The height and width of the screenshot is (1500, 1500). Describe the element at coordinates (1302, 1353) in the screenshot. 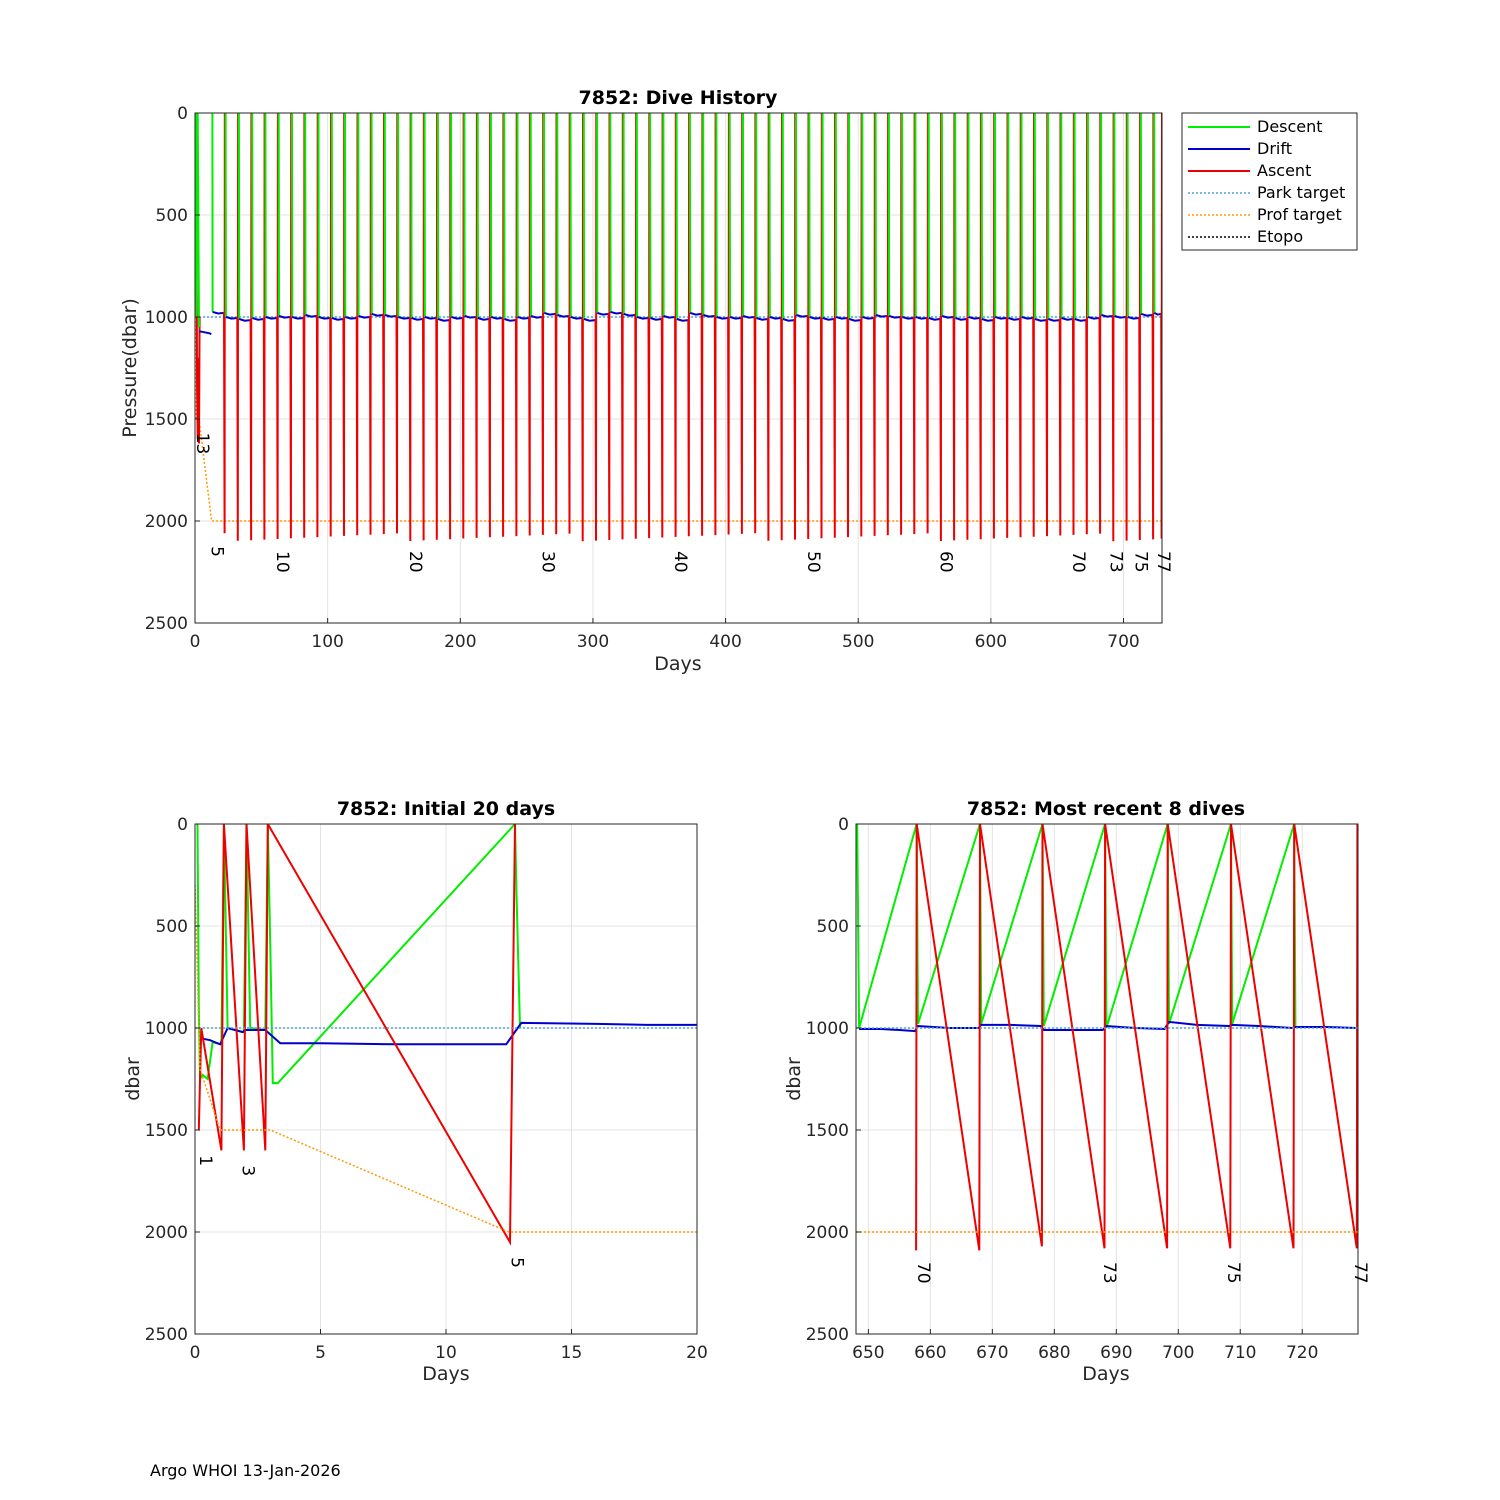

I see `x-tick-label: 720` at that location.